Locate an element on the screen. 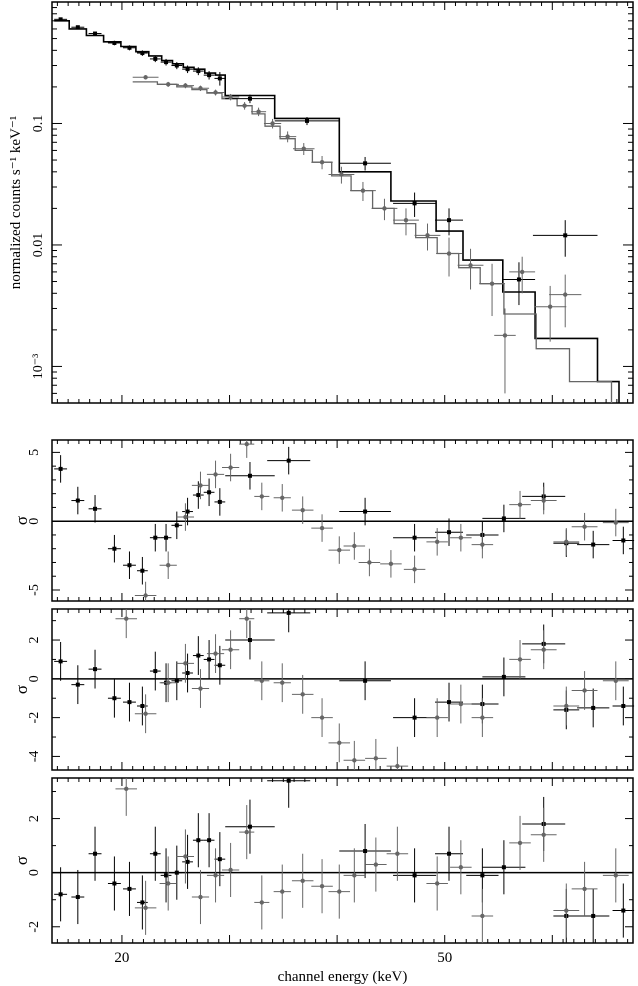  y-tick-label: 0.1 is located at coordinates (38, 124).